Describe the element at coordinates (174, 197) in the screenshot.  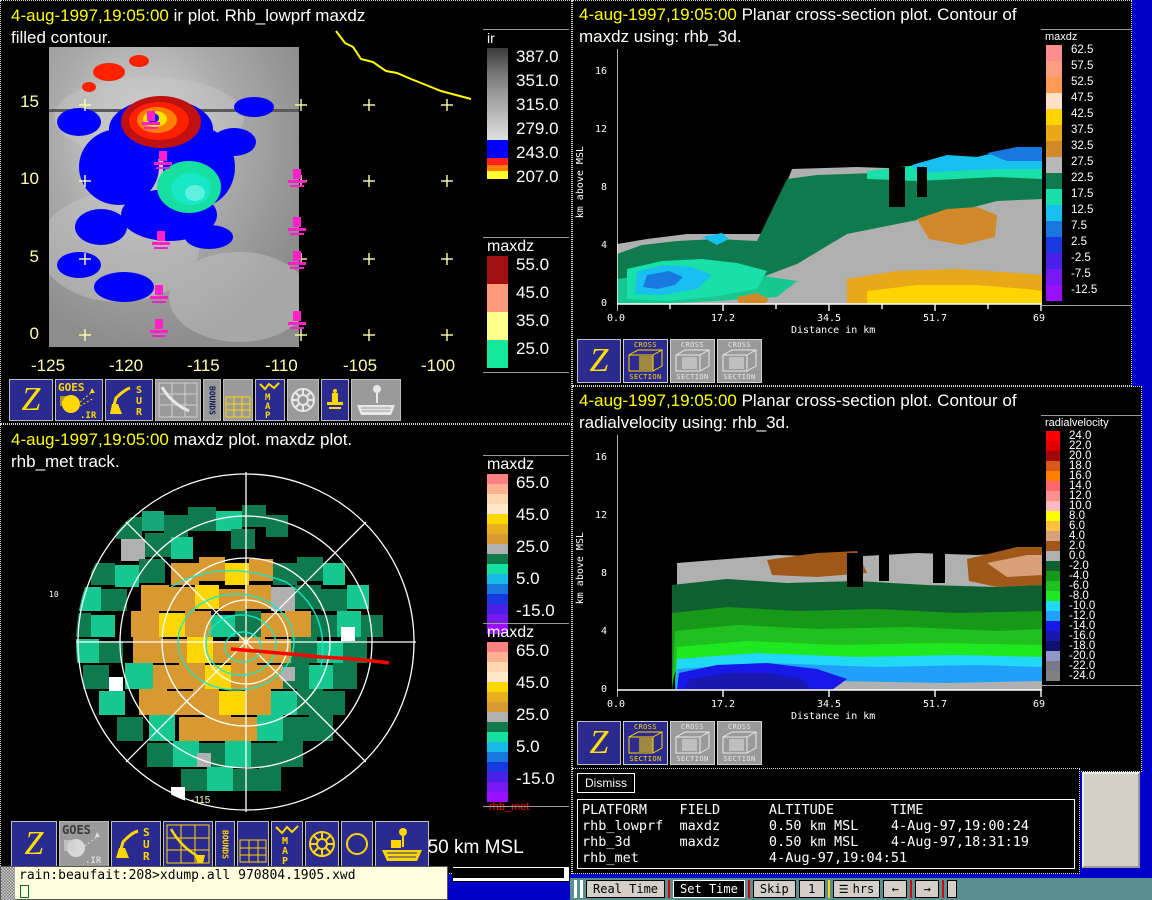
I see `ir-satellite-image` at that location.